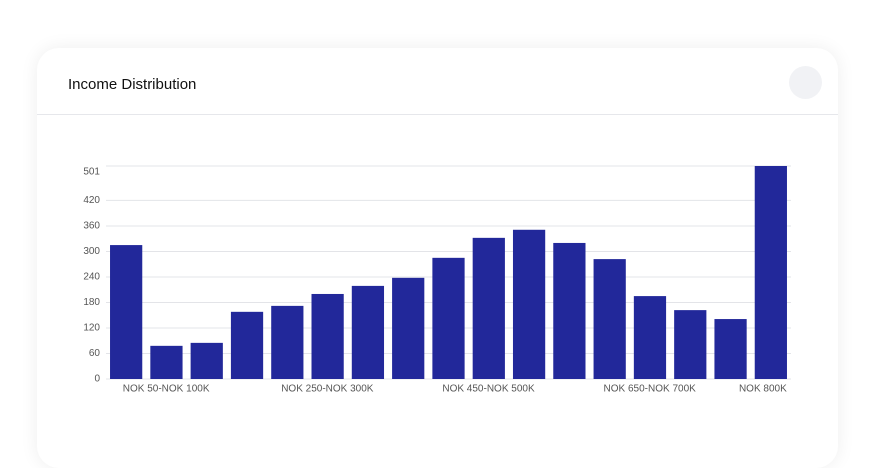 The height and width of the screenshot is (468, 876). Describe the element at coordinates (437, 114) in the screenshot. I see `separator` at that location.